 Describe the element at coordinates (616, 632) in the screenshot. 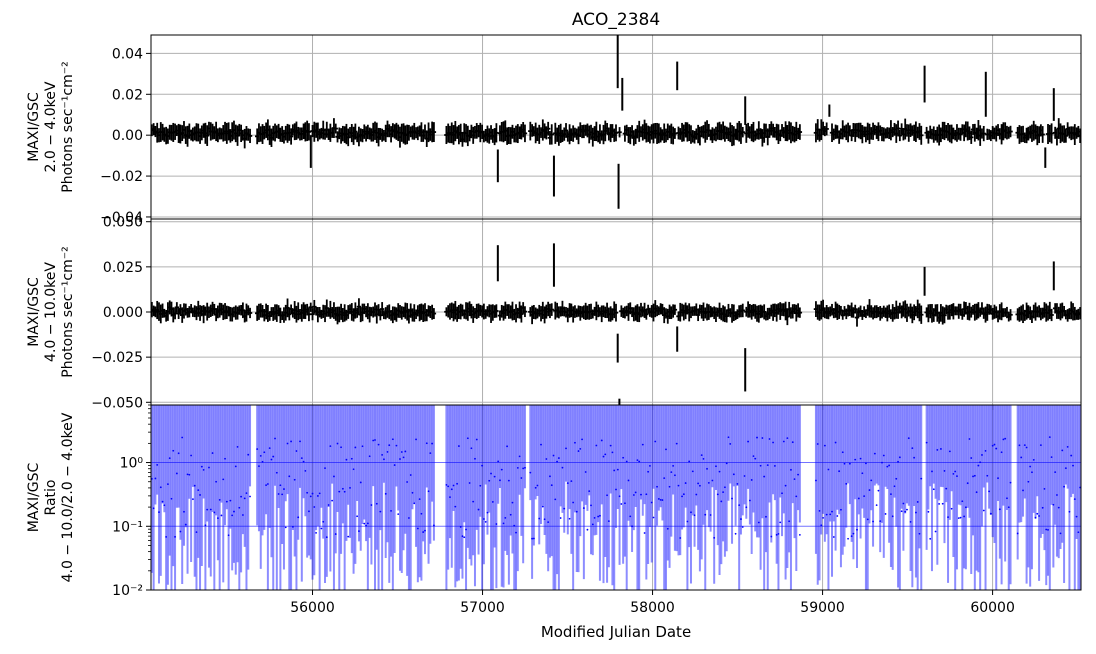

I see `x-axis-label: Modified Julian Date` at that location.